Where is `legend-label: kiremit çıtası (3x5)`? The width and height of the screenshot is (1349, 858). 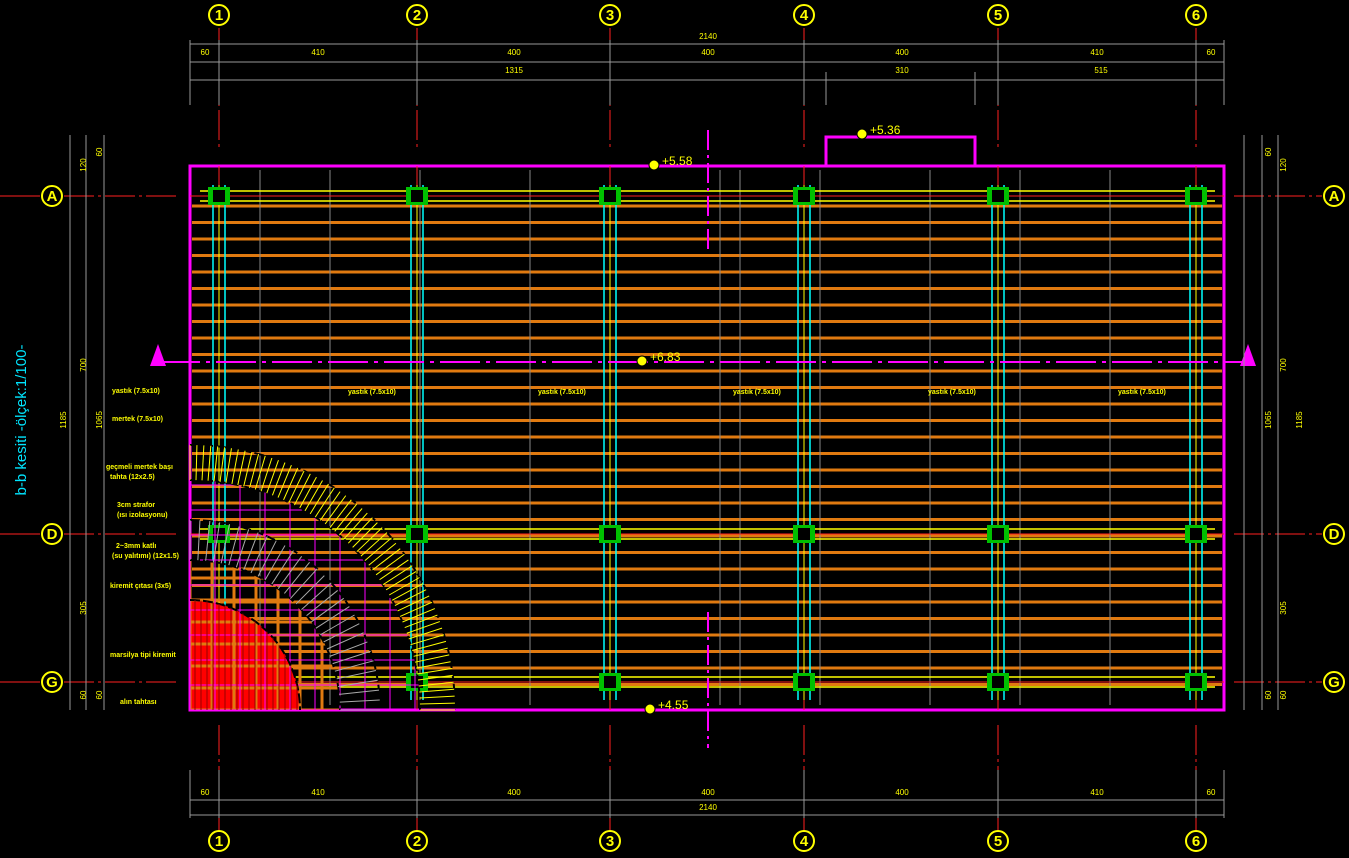
legend-label: kiremit çıtası (3x5) is located at coordinates (140, 586).